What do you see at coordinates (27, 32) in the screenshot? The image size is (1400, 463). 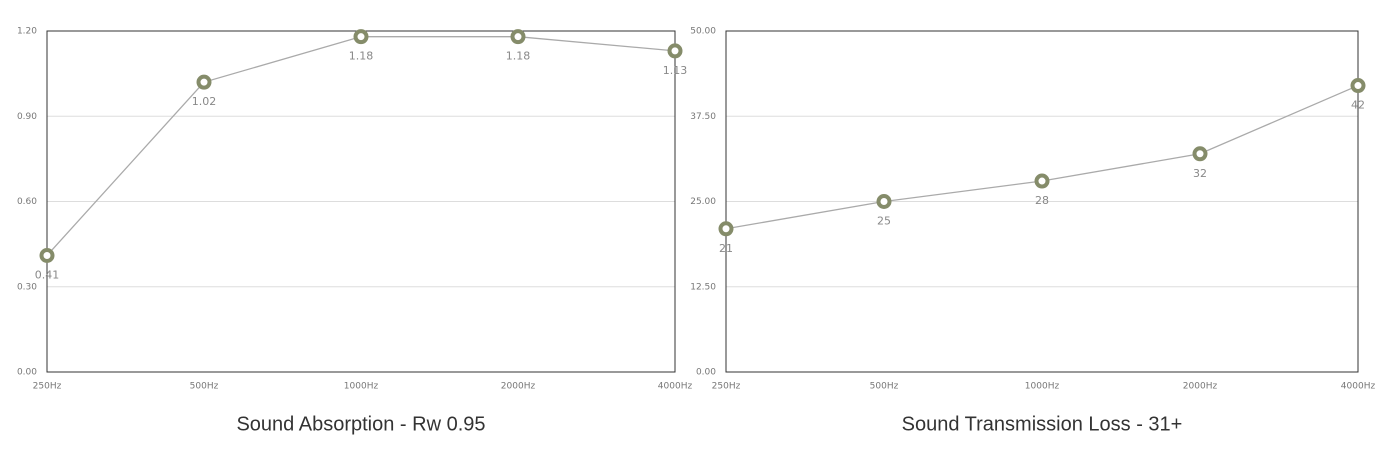 I see `y-tick-label: 1.20` at bounding box center [27, 32].